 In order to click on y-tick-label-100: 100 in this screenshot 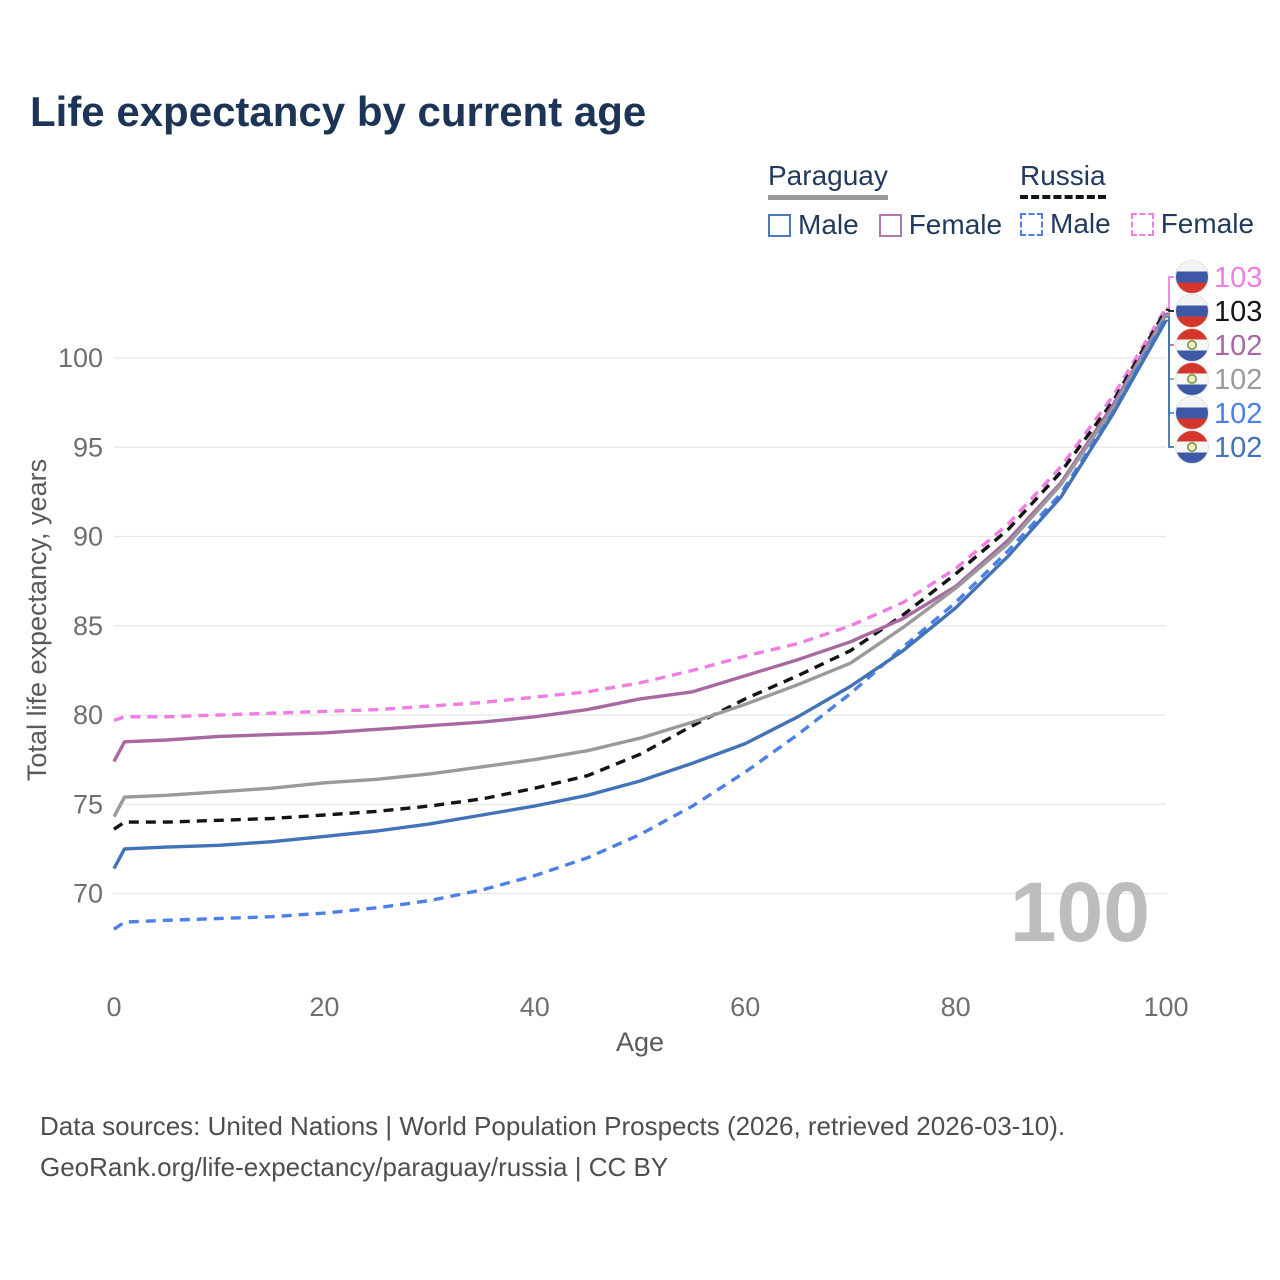, I will do `click(80, 358)`.